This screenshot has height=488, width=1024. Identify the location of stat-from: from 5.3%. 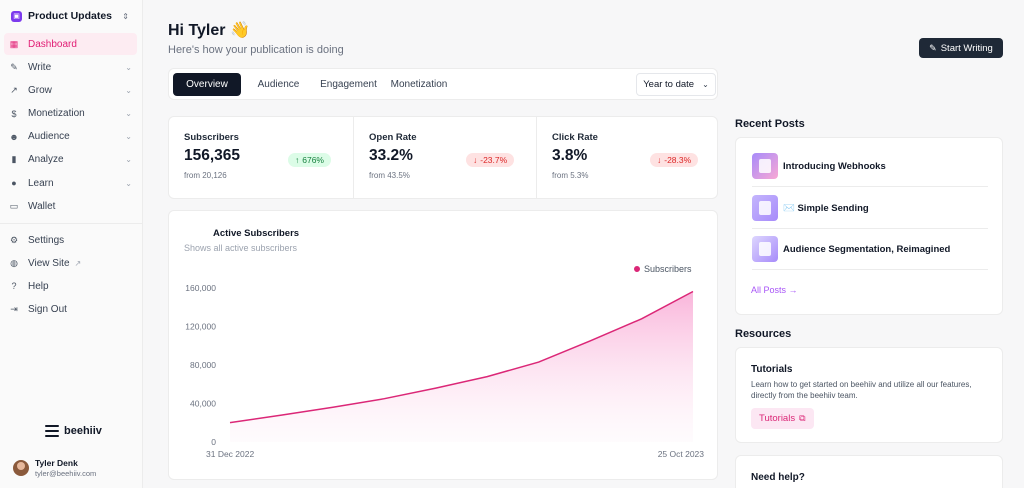
(570, 175).